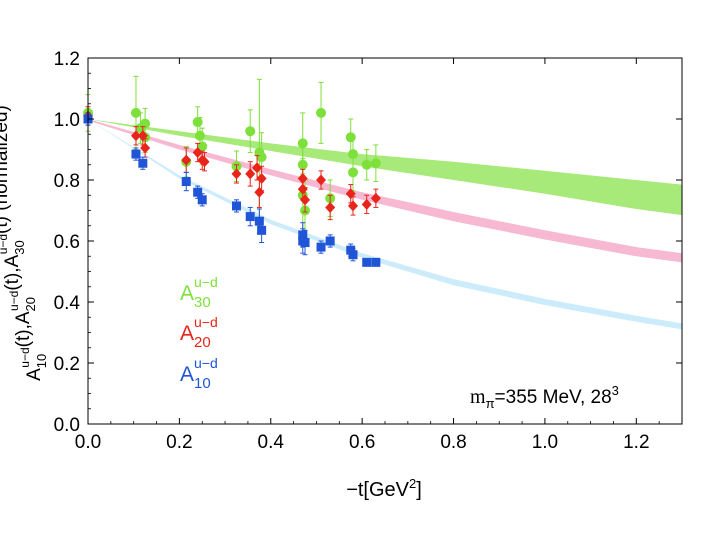  Describe the element at coordinates (67, 242) in the screenshot. I see `y-tick-label: 0.6` at that location.